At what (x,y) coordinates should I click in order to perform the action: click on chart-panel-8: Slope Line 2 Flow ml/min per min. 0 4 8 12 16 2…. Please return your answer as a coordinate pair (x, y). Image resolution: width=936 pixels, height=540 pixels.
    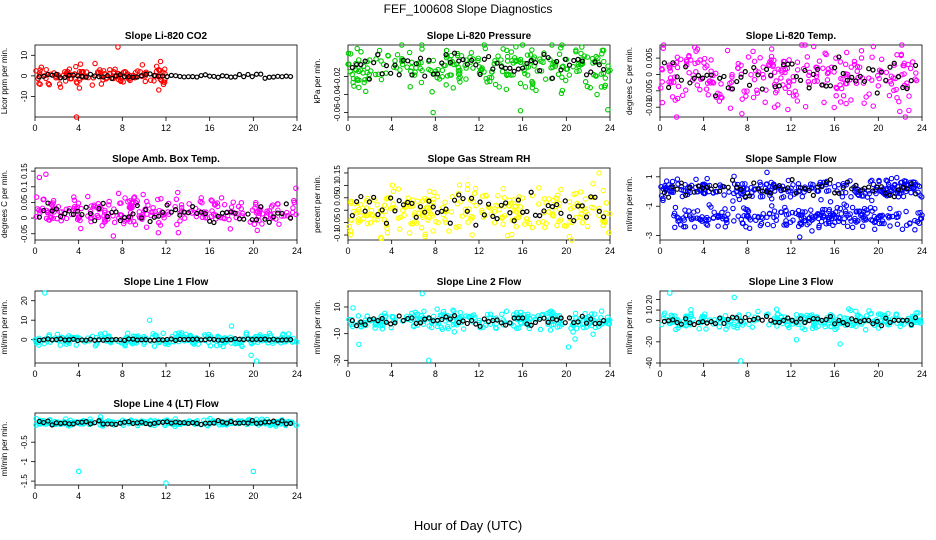
    Looking at the image, I should click on (464, 328).